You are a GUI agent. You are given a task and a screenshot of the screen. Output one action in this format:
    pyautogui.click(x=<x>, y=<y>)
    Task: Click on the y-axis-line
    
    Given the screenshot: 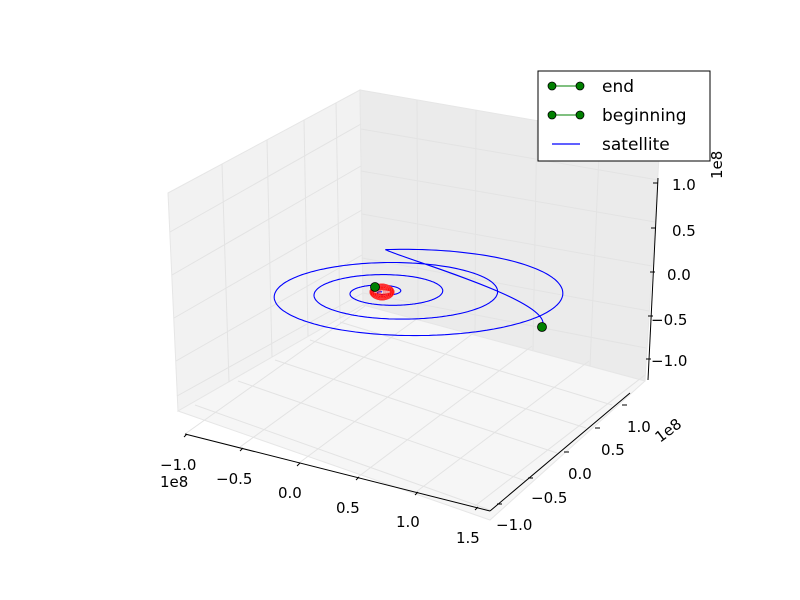 What is the action you would take?
    pyautogui.click(x=560, y=452)
    